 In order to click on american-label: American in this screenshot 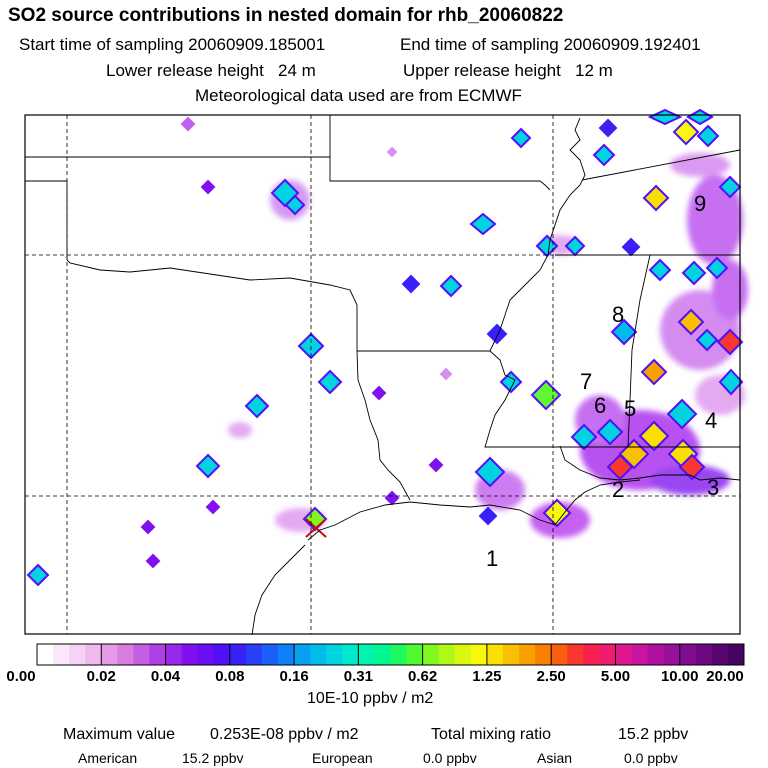, I will do `click(108, 758)`.